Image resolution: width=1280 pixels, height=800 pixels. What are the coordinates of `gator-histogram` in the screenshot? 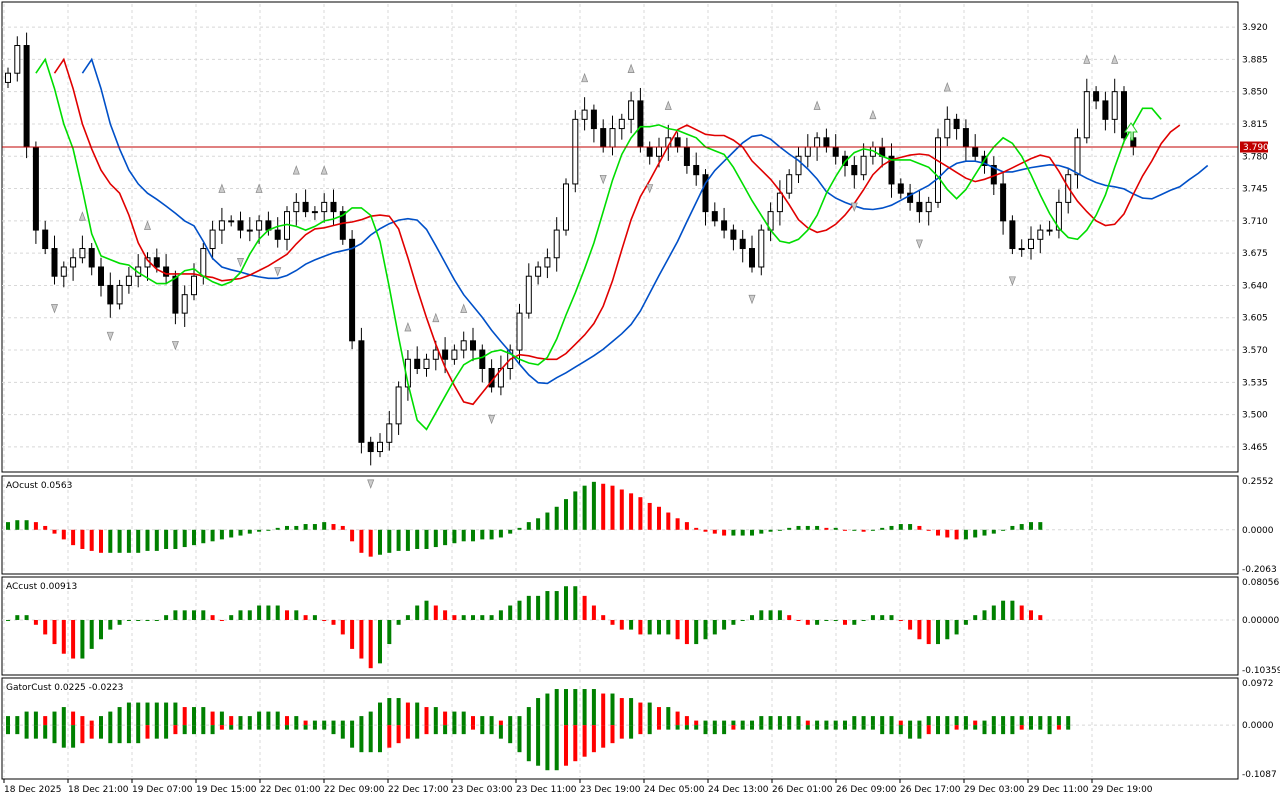 It's located at (538, 730).